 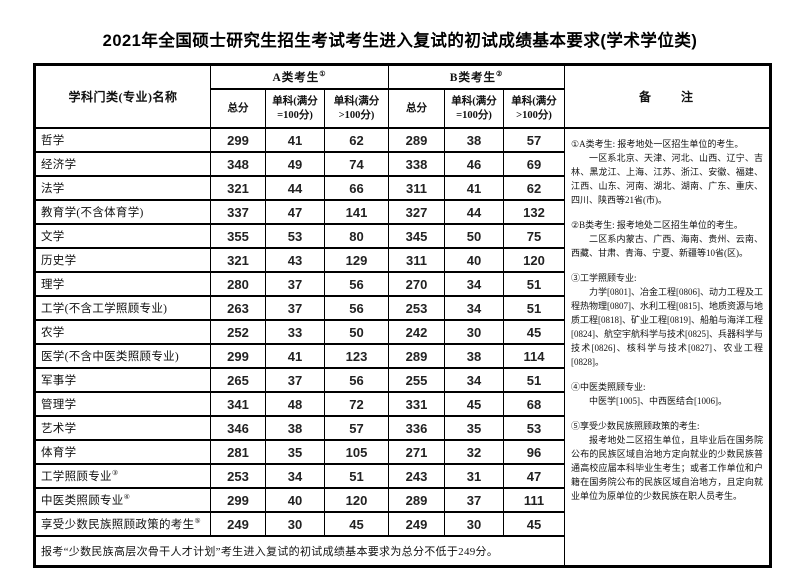 I want to click on header-b-total: 总分, so click(x=417, y=108).